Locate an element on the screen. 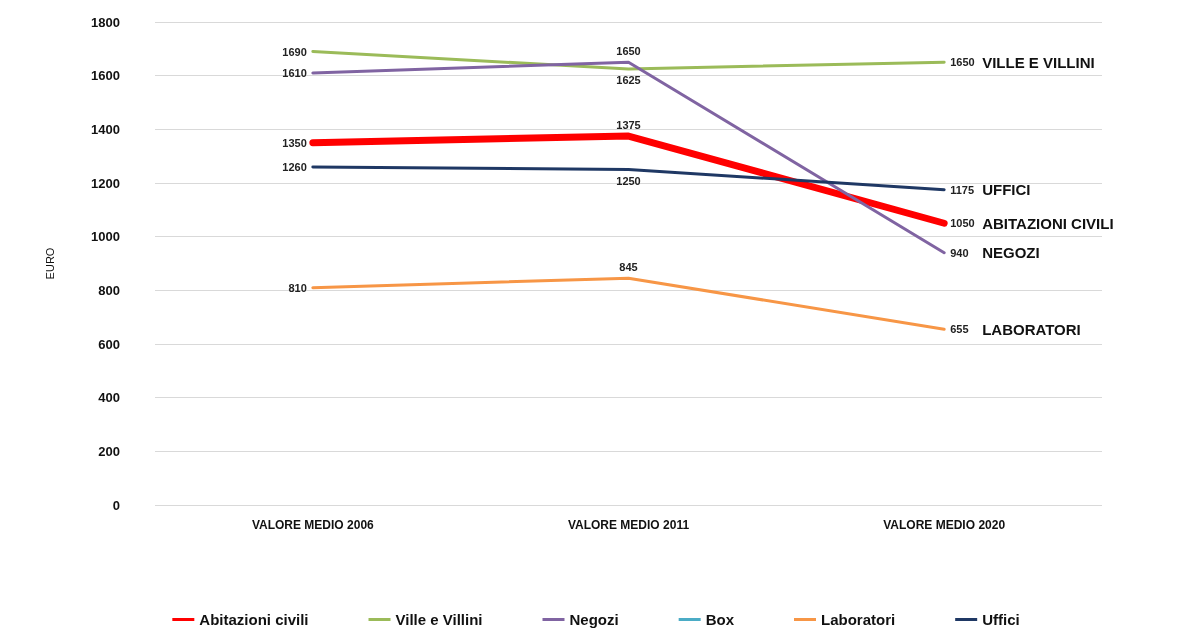  legend-label: Abitazioni civili is located at coordinates (254, 619).